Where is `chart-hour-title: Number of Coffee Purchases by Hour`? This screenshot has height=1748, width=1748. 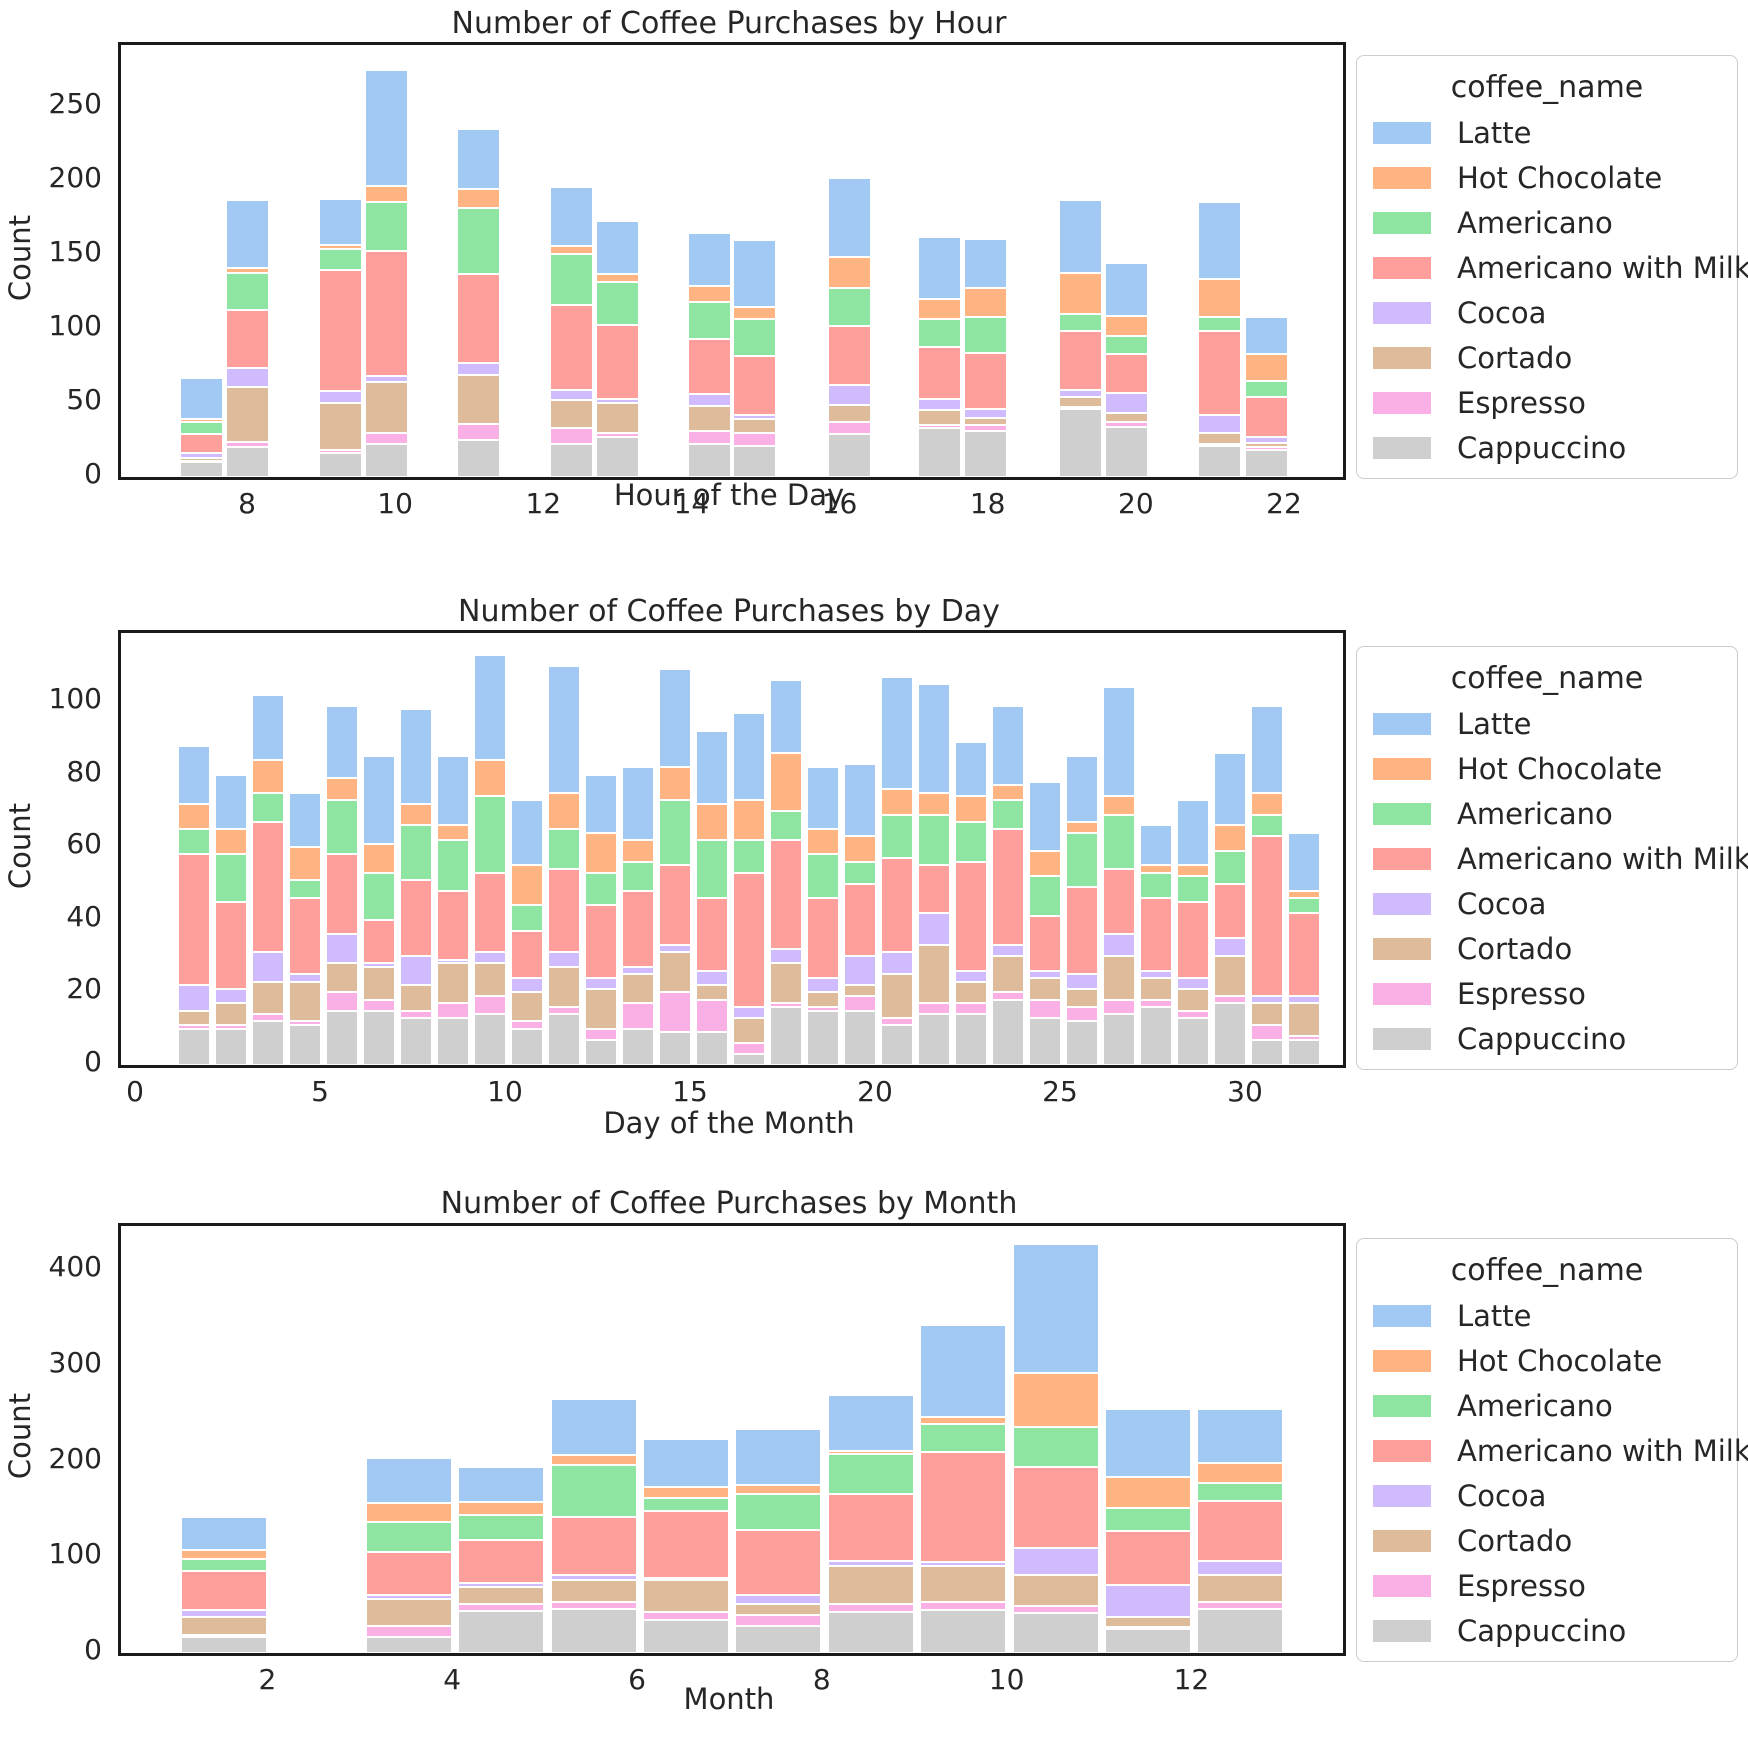 chart-hour-title: Number of Coffee Purchases by Hour is located at coordinates (729, 23).